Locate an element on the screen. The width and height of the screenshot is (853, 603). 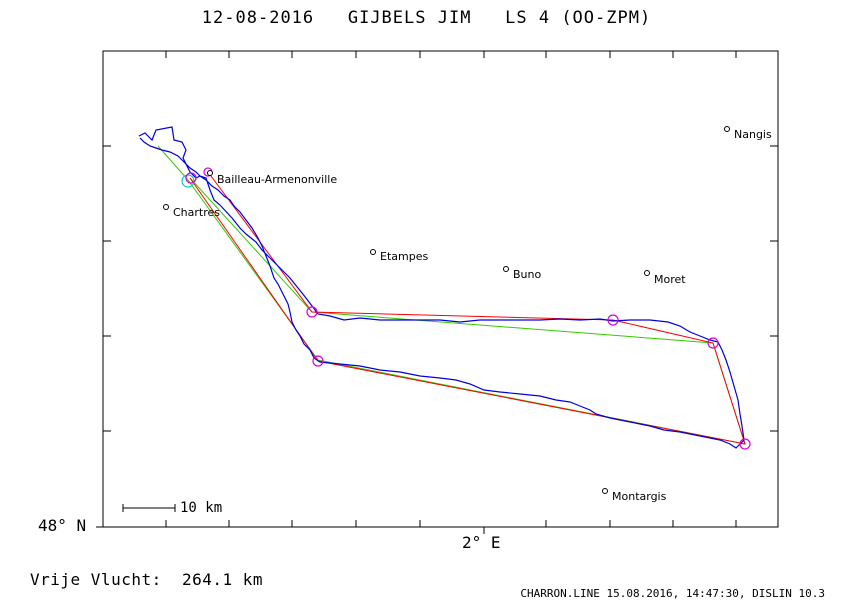
start-circle is located at coordinates (188, 181).